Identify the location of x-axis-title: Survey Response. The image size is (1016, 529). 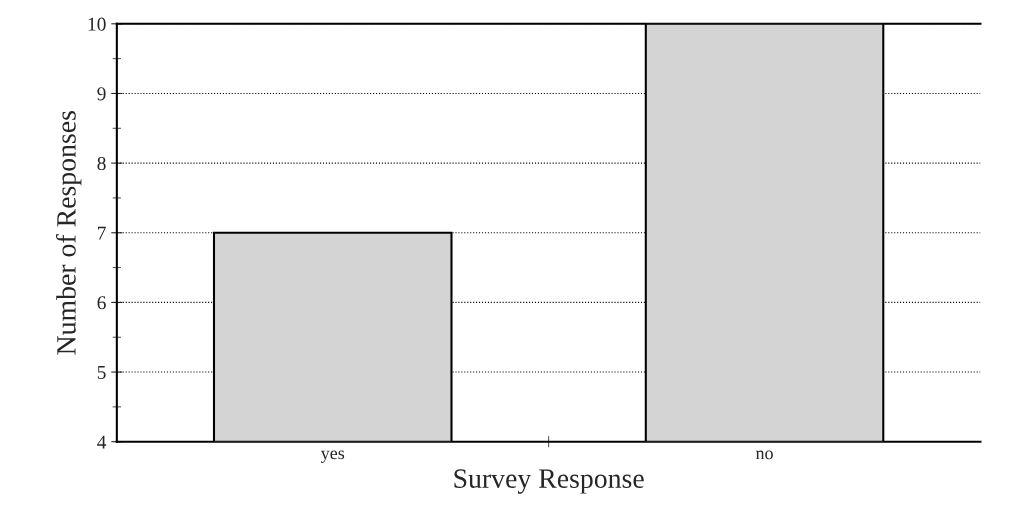
(549, 481).